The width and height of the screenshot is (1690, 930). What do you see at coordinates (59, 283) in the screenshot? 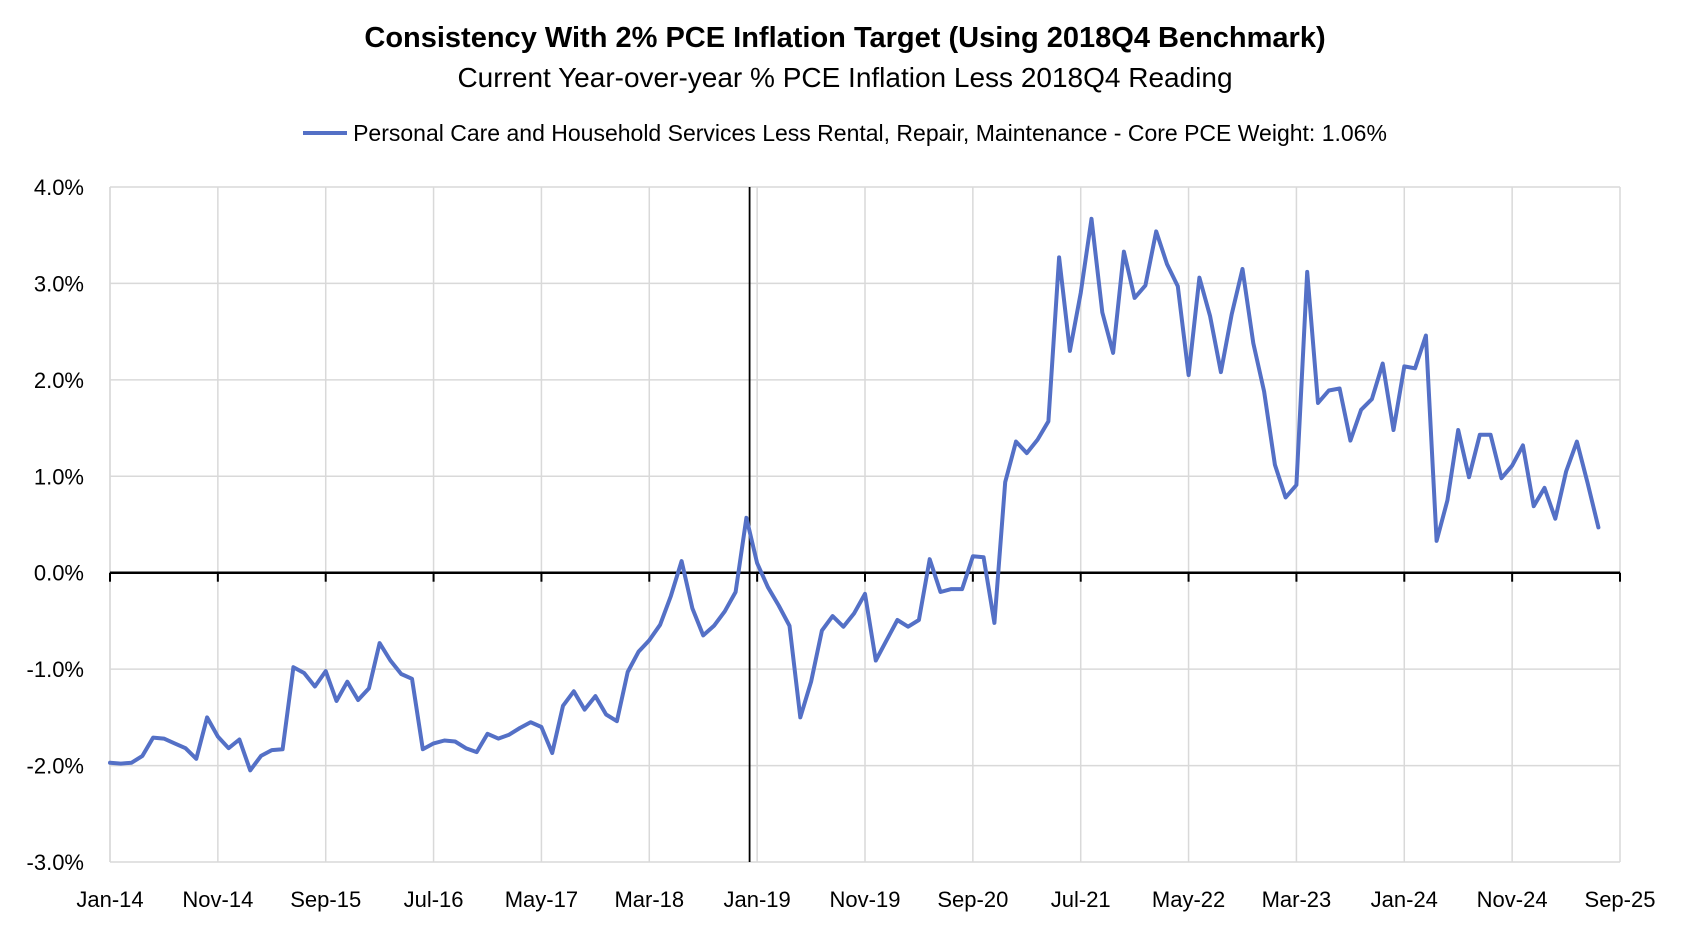
I see `y-tick-label: 3.0%` at bounding box center [59, 283].